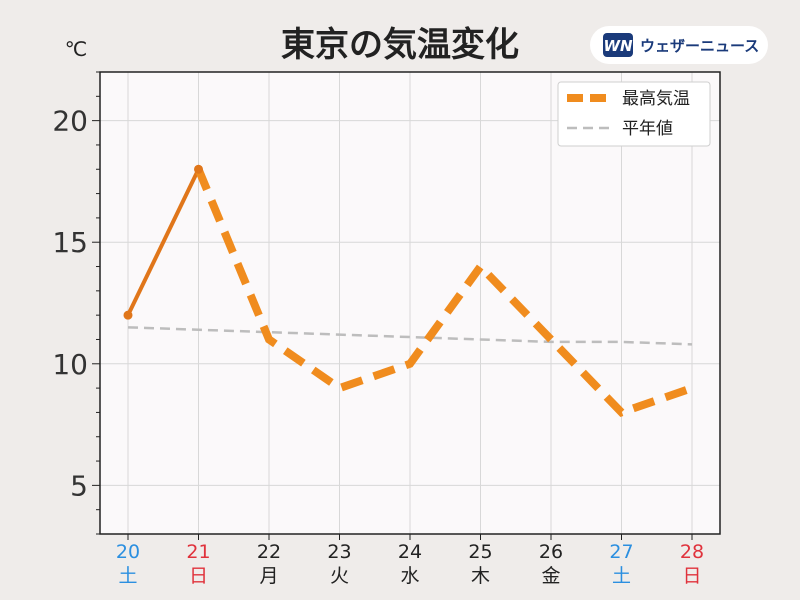 This screenshot has width=800, height=600. I want to click on legend-label-max-temp: 最高気温, so click(656, 99).